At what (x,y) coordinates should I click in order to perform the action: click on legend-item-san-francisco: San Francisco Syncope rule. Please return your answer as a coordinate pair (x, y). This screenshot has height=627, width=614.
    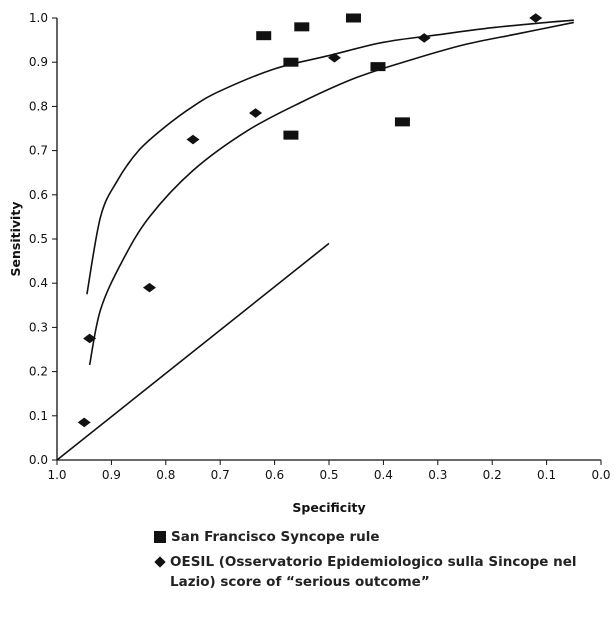
    Looking at the image, I should click on (374, 537).